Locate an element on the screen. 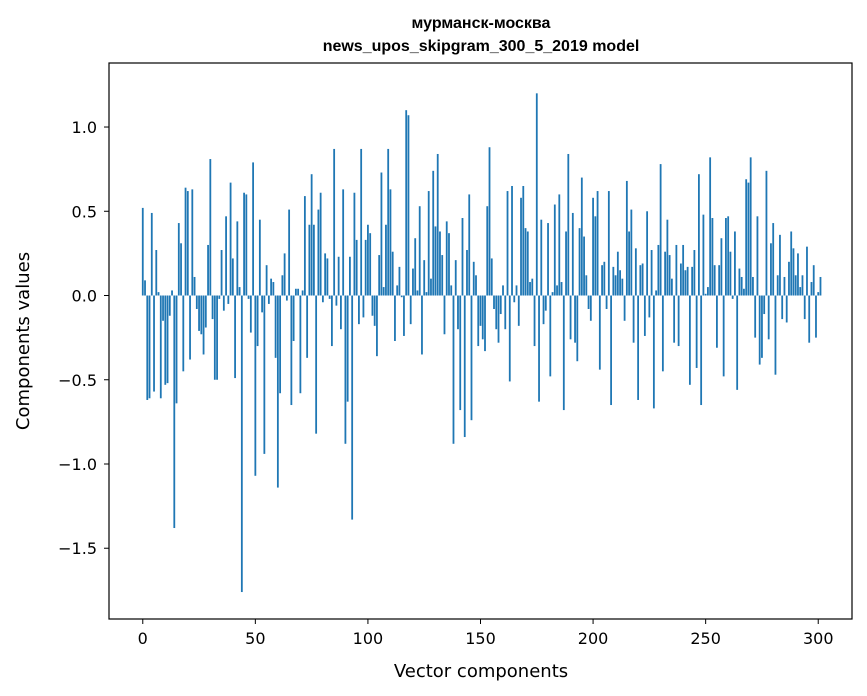 Image resolution: width=867 pixels, height=696 pixels. x-axis-label: Vector components is located at coordinates (481, 671).